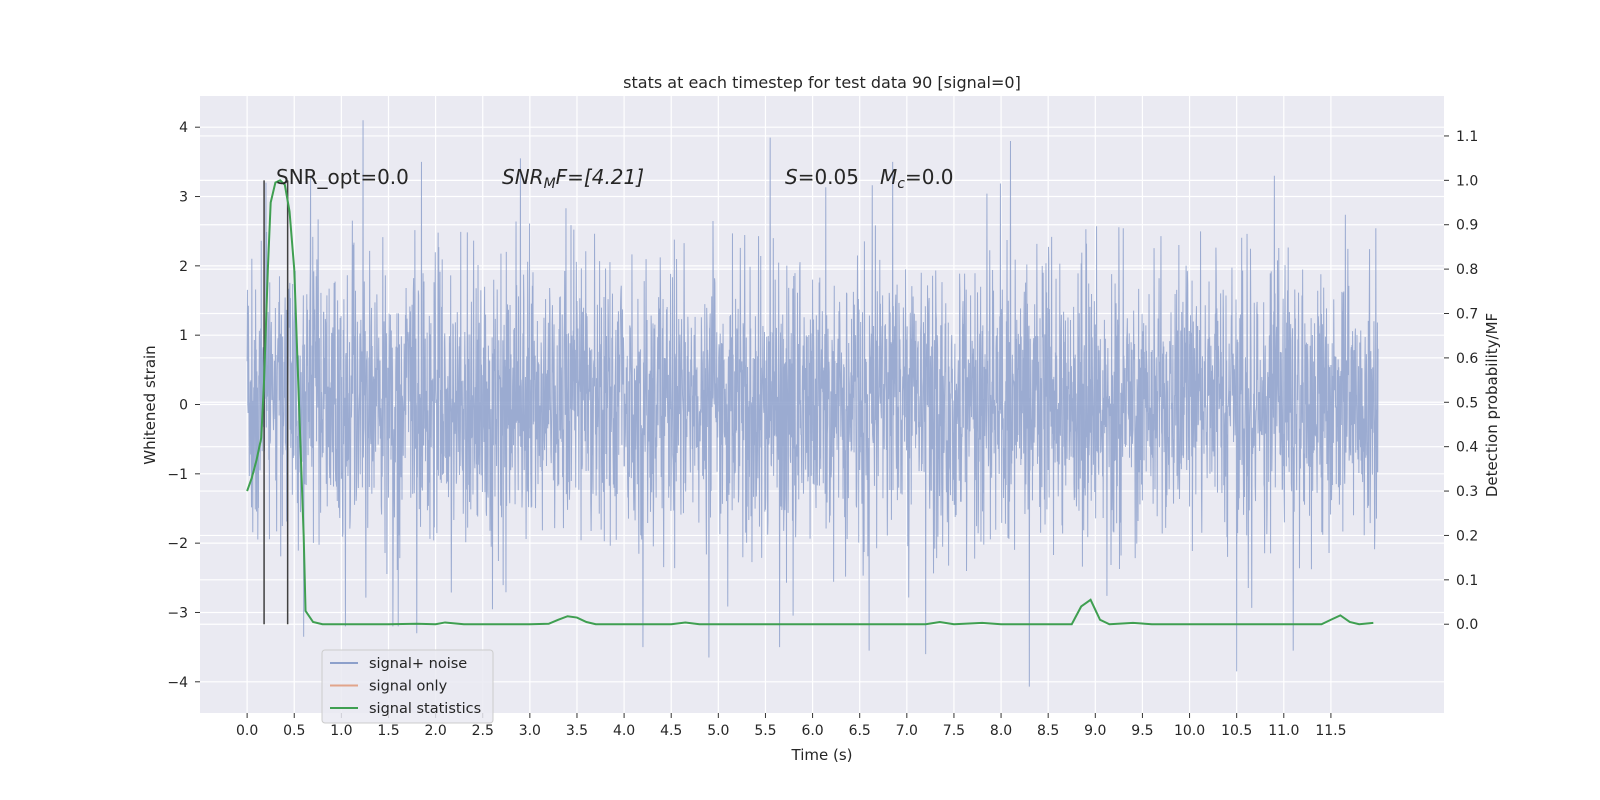  Describe the element at coordinates (1461, 381) in the screenshot. I see `y-axis-right: 1.1 1.0 0.9 0.8 0.7 0.6 0.5 0.4 0.3 0.2 0.1 0.0` at that location.